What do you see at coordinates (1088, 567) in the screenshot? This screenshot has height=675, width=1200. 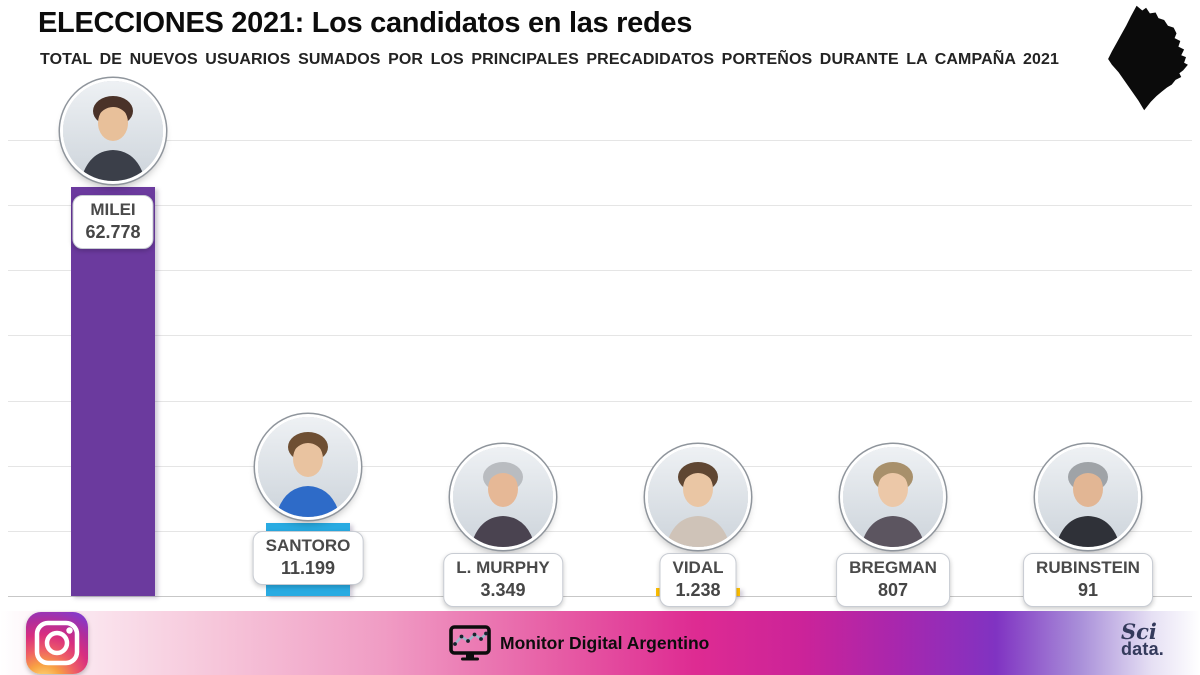 I see `candidate-name: RUBINSTEIN` at bounding box center [1088, 567].